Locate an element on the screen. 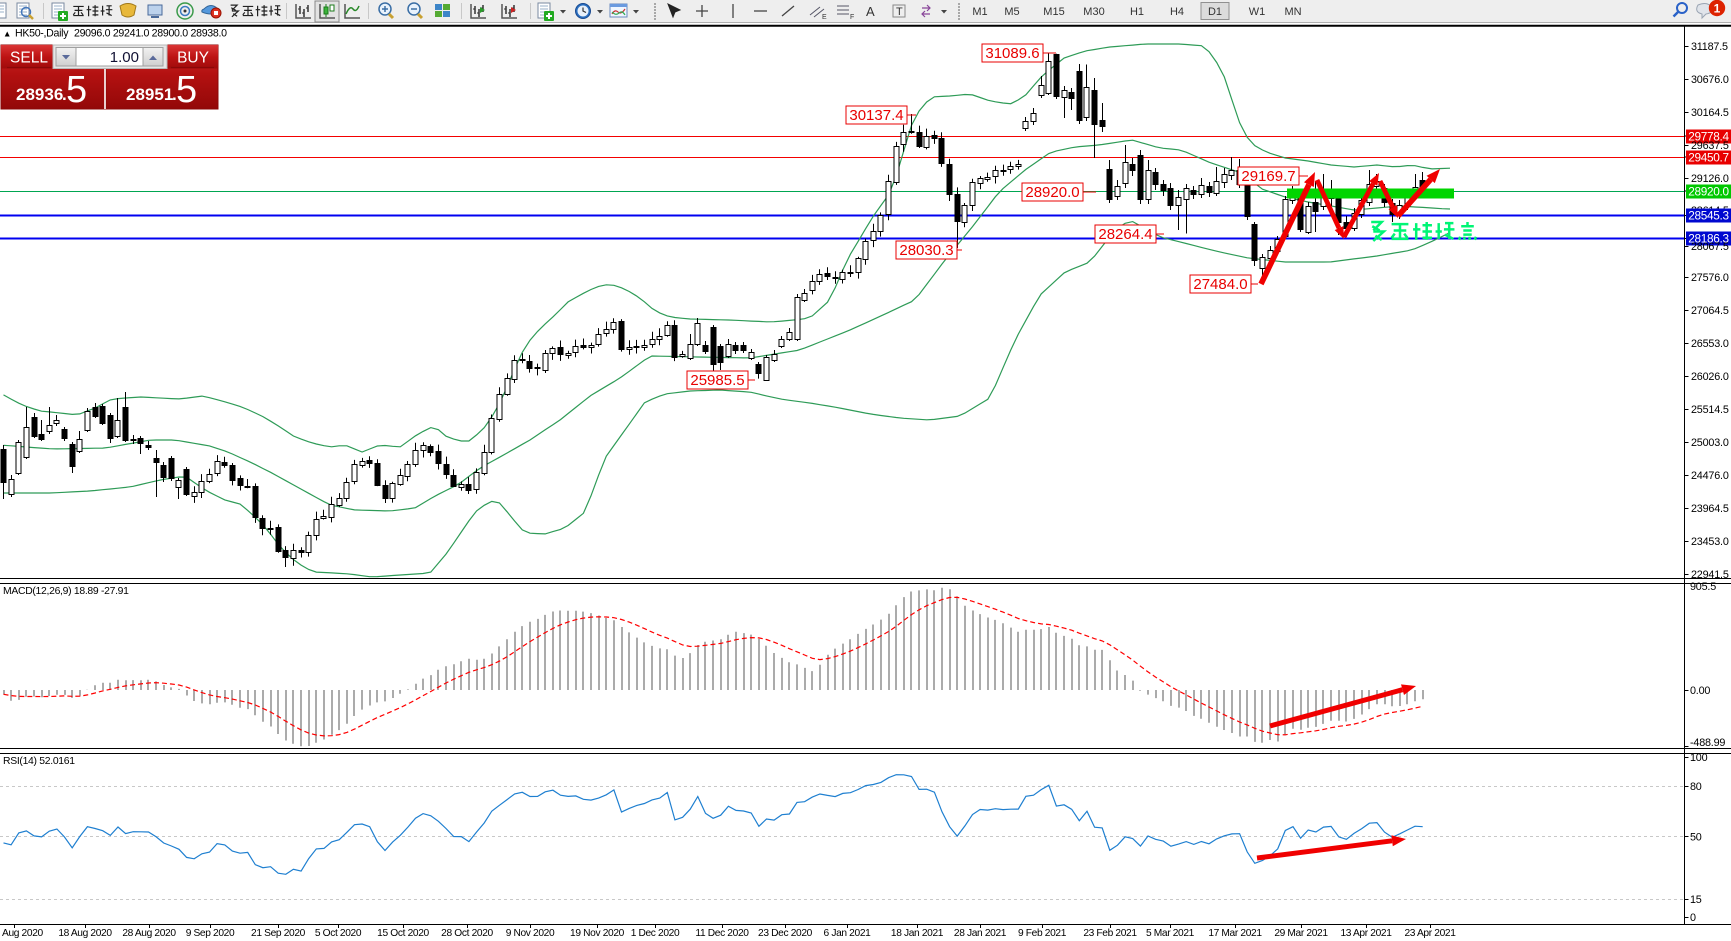 This screenshot has width=1731, height=941. svg-text: T is located at coordinates (899, 12).